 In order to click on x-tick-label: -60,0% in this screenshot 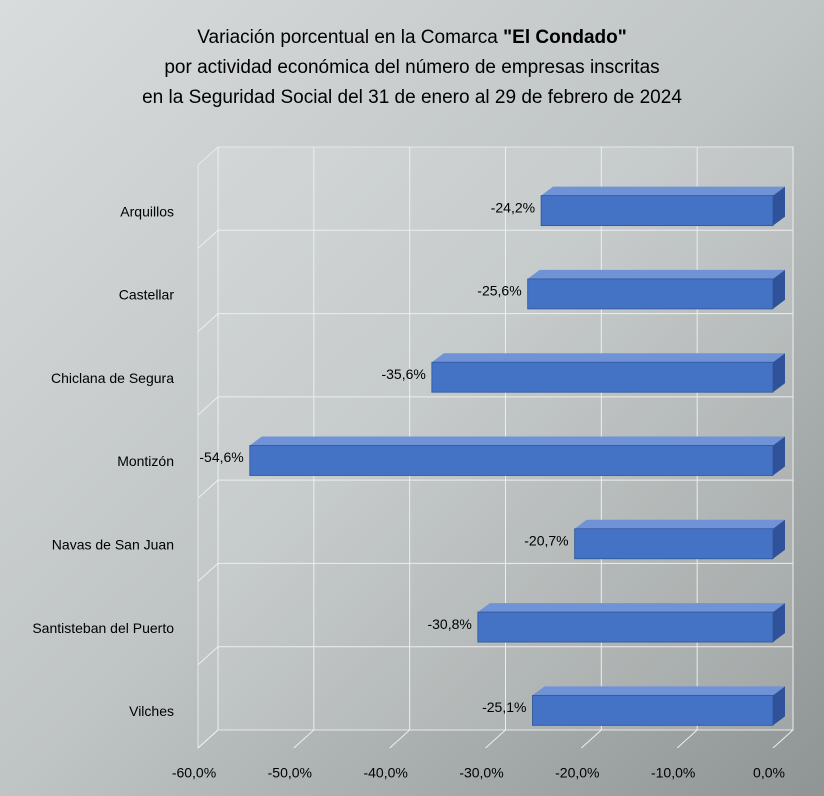, I will do `click(194, 773)`.